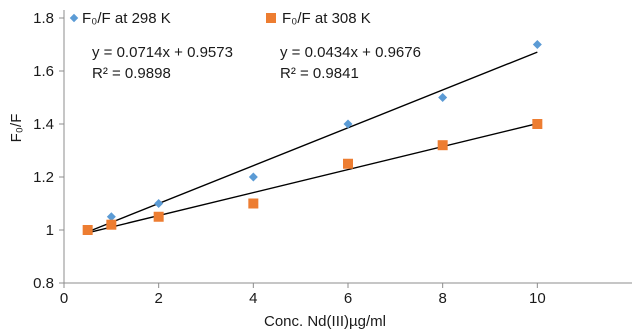  I want to click on r-squared-308k: R² = 0.9841, so click(319, 73).